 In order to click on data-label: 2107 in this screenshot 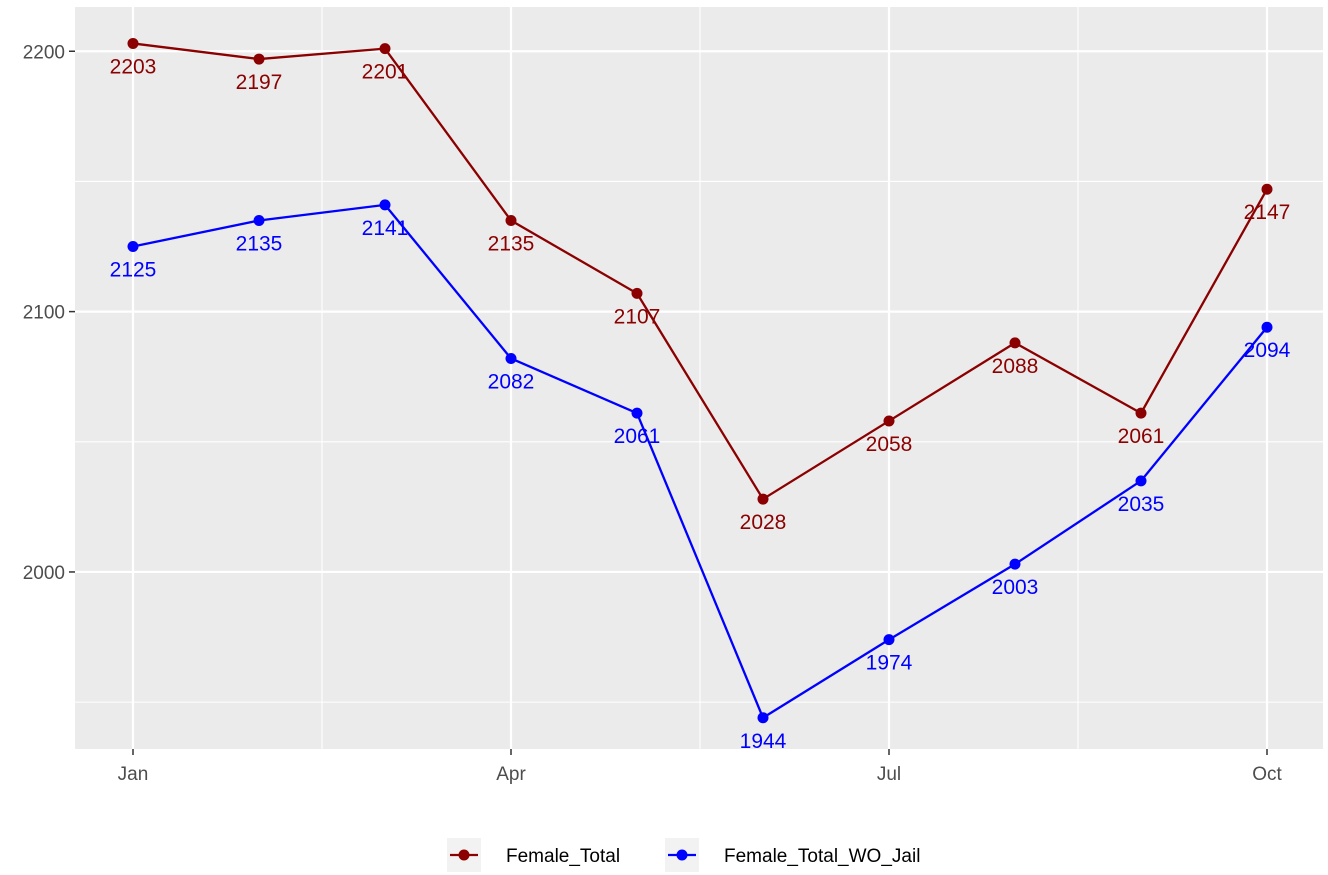, I will do `click(637, 316)`.